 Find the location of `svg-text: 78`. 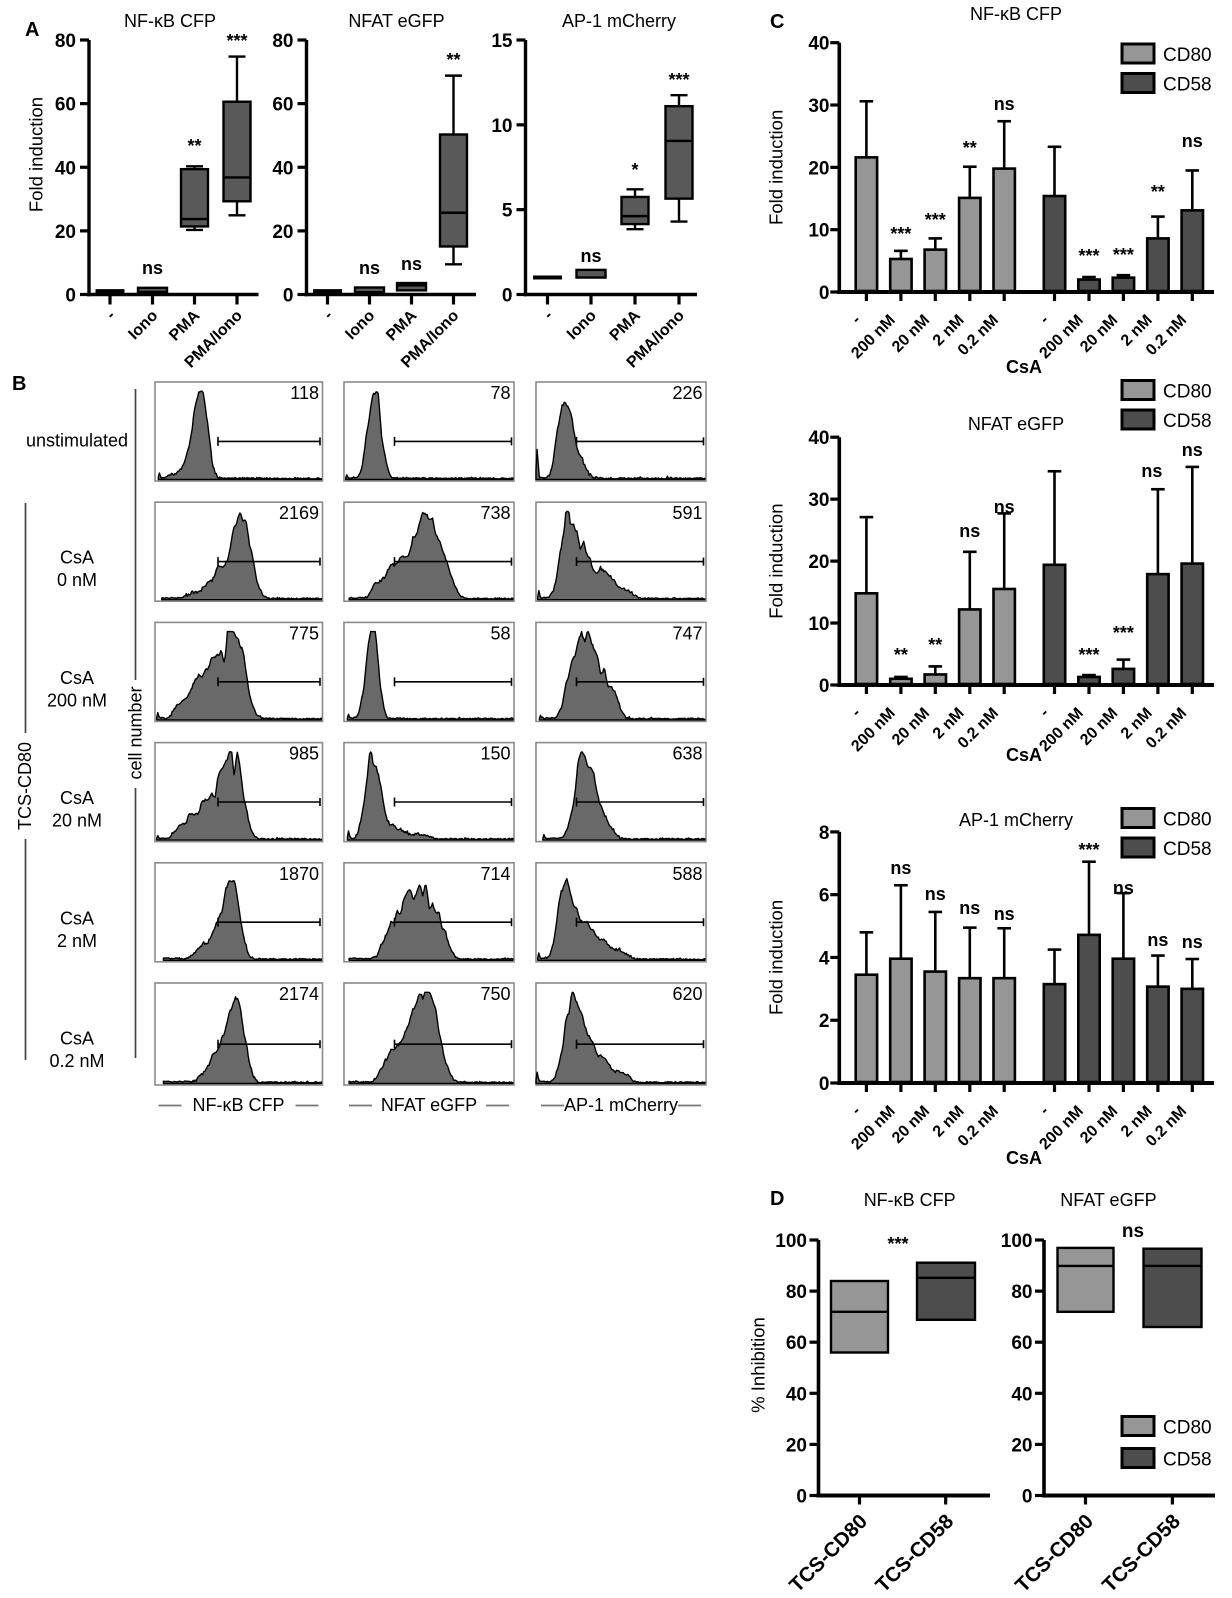

svg-text: 78 is located at coordinates (500, 393).